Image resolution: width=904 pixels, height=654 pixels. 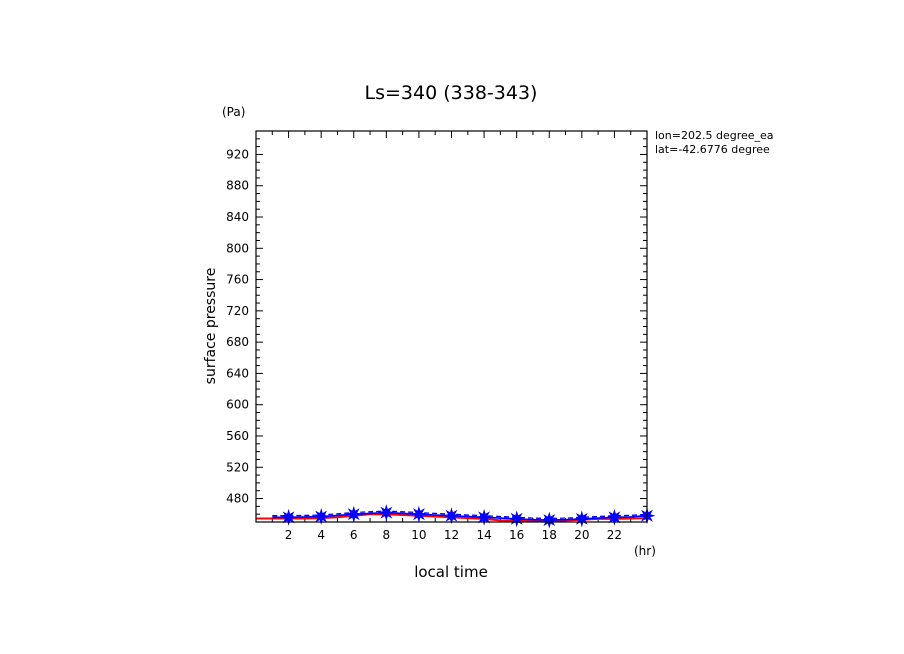 I want to click on x-tick-label: 6, so click(x=354, y=535).